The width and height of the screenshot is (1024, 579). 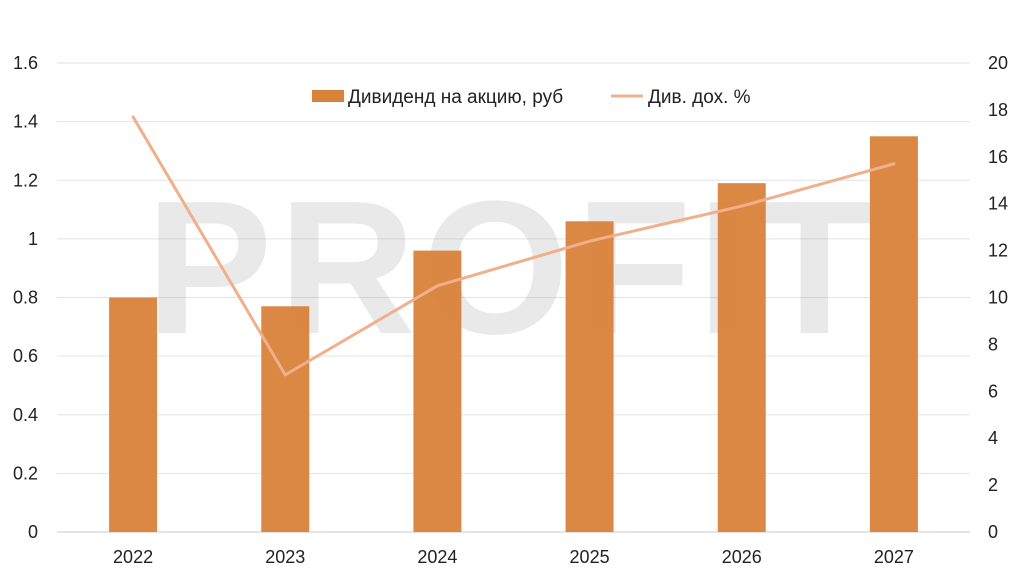 What do you see at coordinates (133, 557) in the screenshot?
I see `x-tick-label: 2022` at bounding box center [133, 557].